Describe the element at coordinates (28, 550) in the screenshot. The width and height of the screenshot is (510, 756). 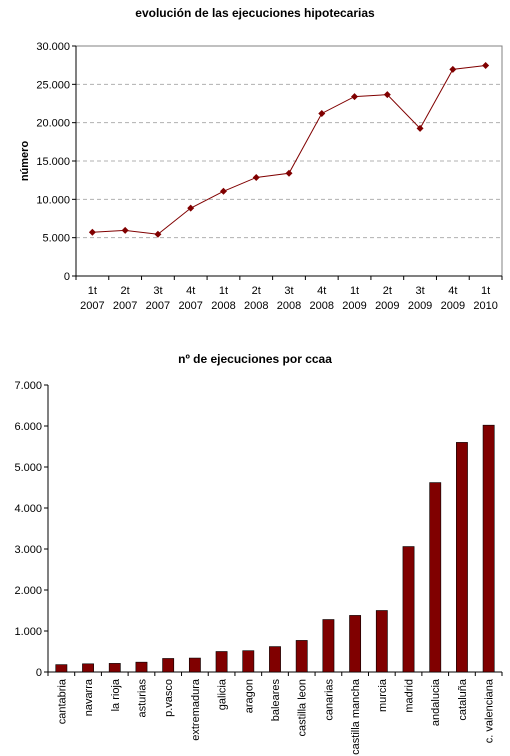
I see `y-tick-label: 3.000` at that location.